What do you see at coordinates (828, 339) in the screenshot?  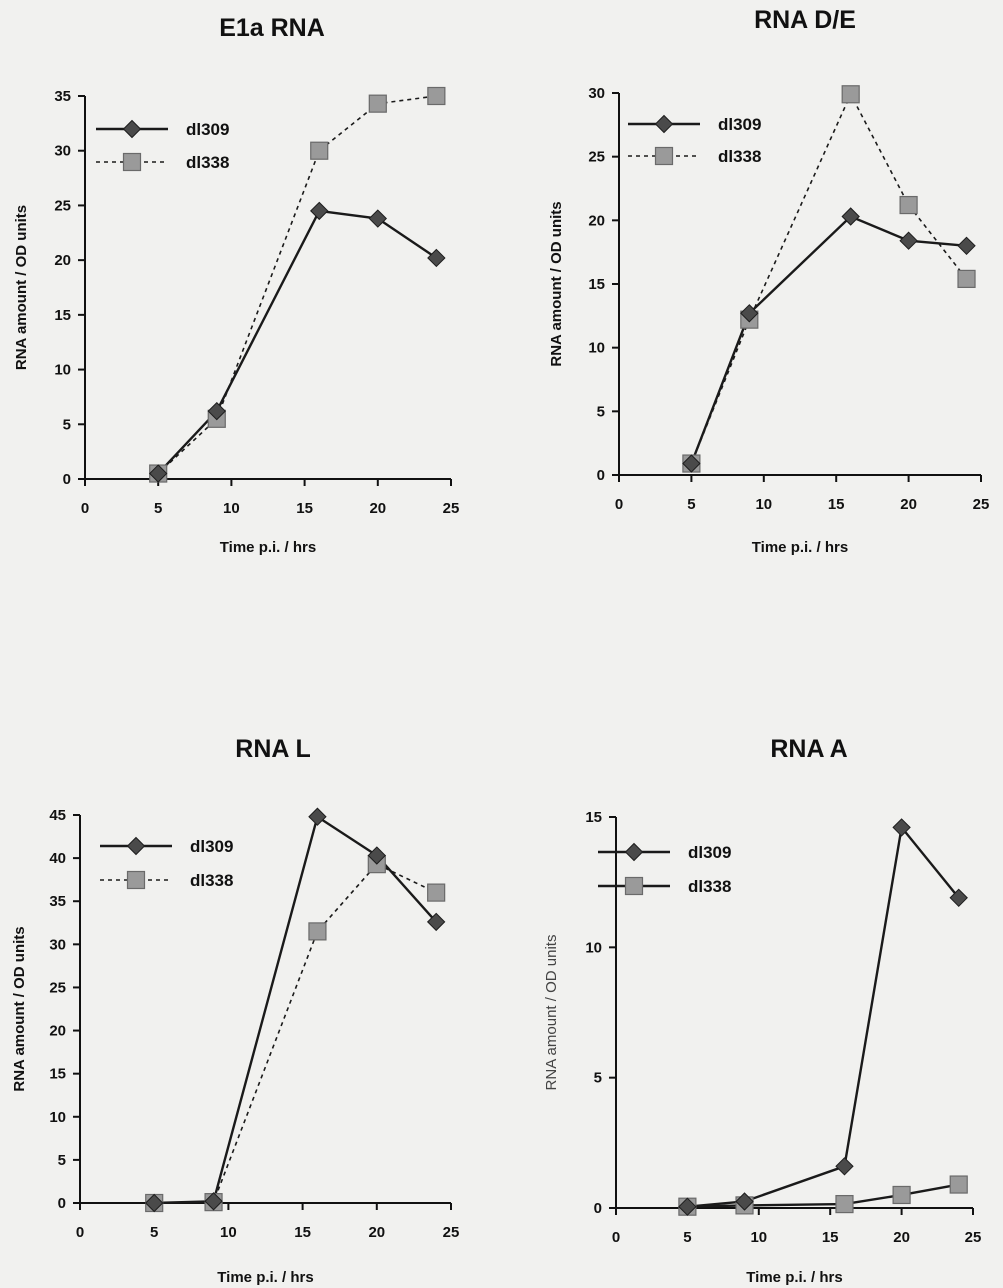 I see `series-line-dl309` at bounding box center [828, 339].